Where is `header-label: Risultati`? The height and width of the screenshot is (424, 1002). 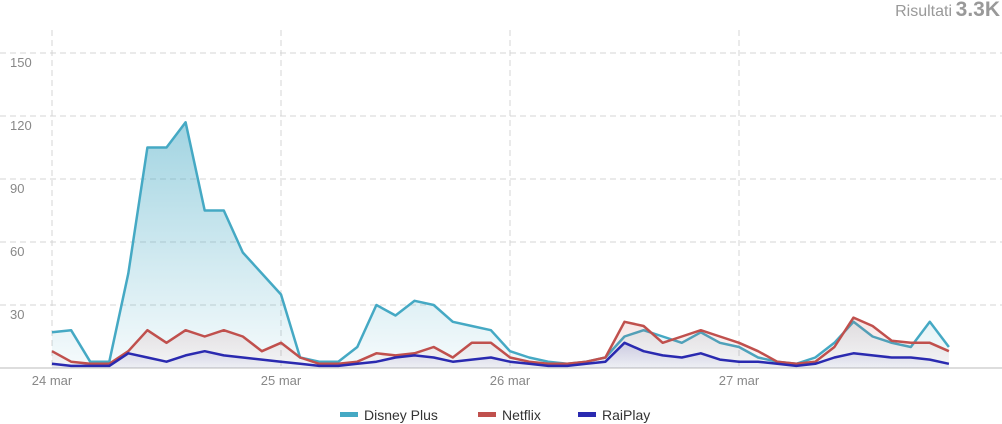
header-label: Risultati is located at coordinates (923, 11).